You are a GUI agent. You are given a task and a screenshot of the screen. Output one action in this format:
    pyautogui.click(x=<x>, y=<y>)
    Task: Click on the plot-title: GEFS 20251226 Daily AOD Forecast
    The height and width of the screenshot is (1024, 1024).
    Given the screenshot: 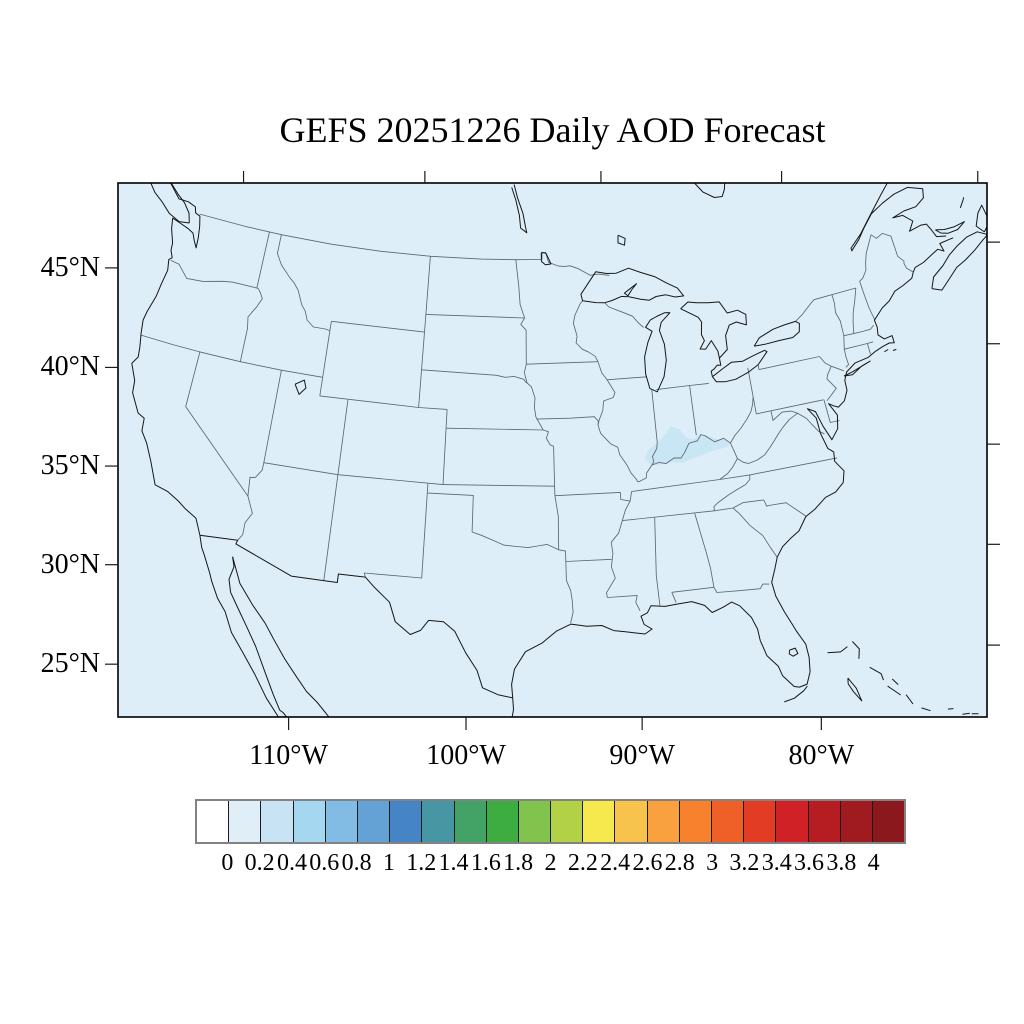 What is the action you would take?
    pyautogui.click(x=552, y=130)
    